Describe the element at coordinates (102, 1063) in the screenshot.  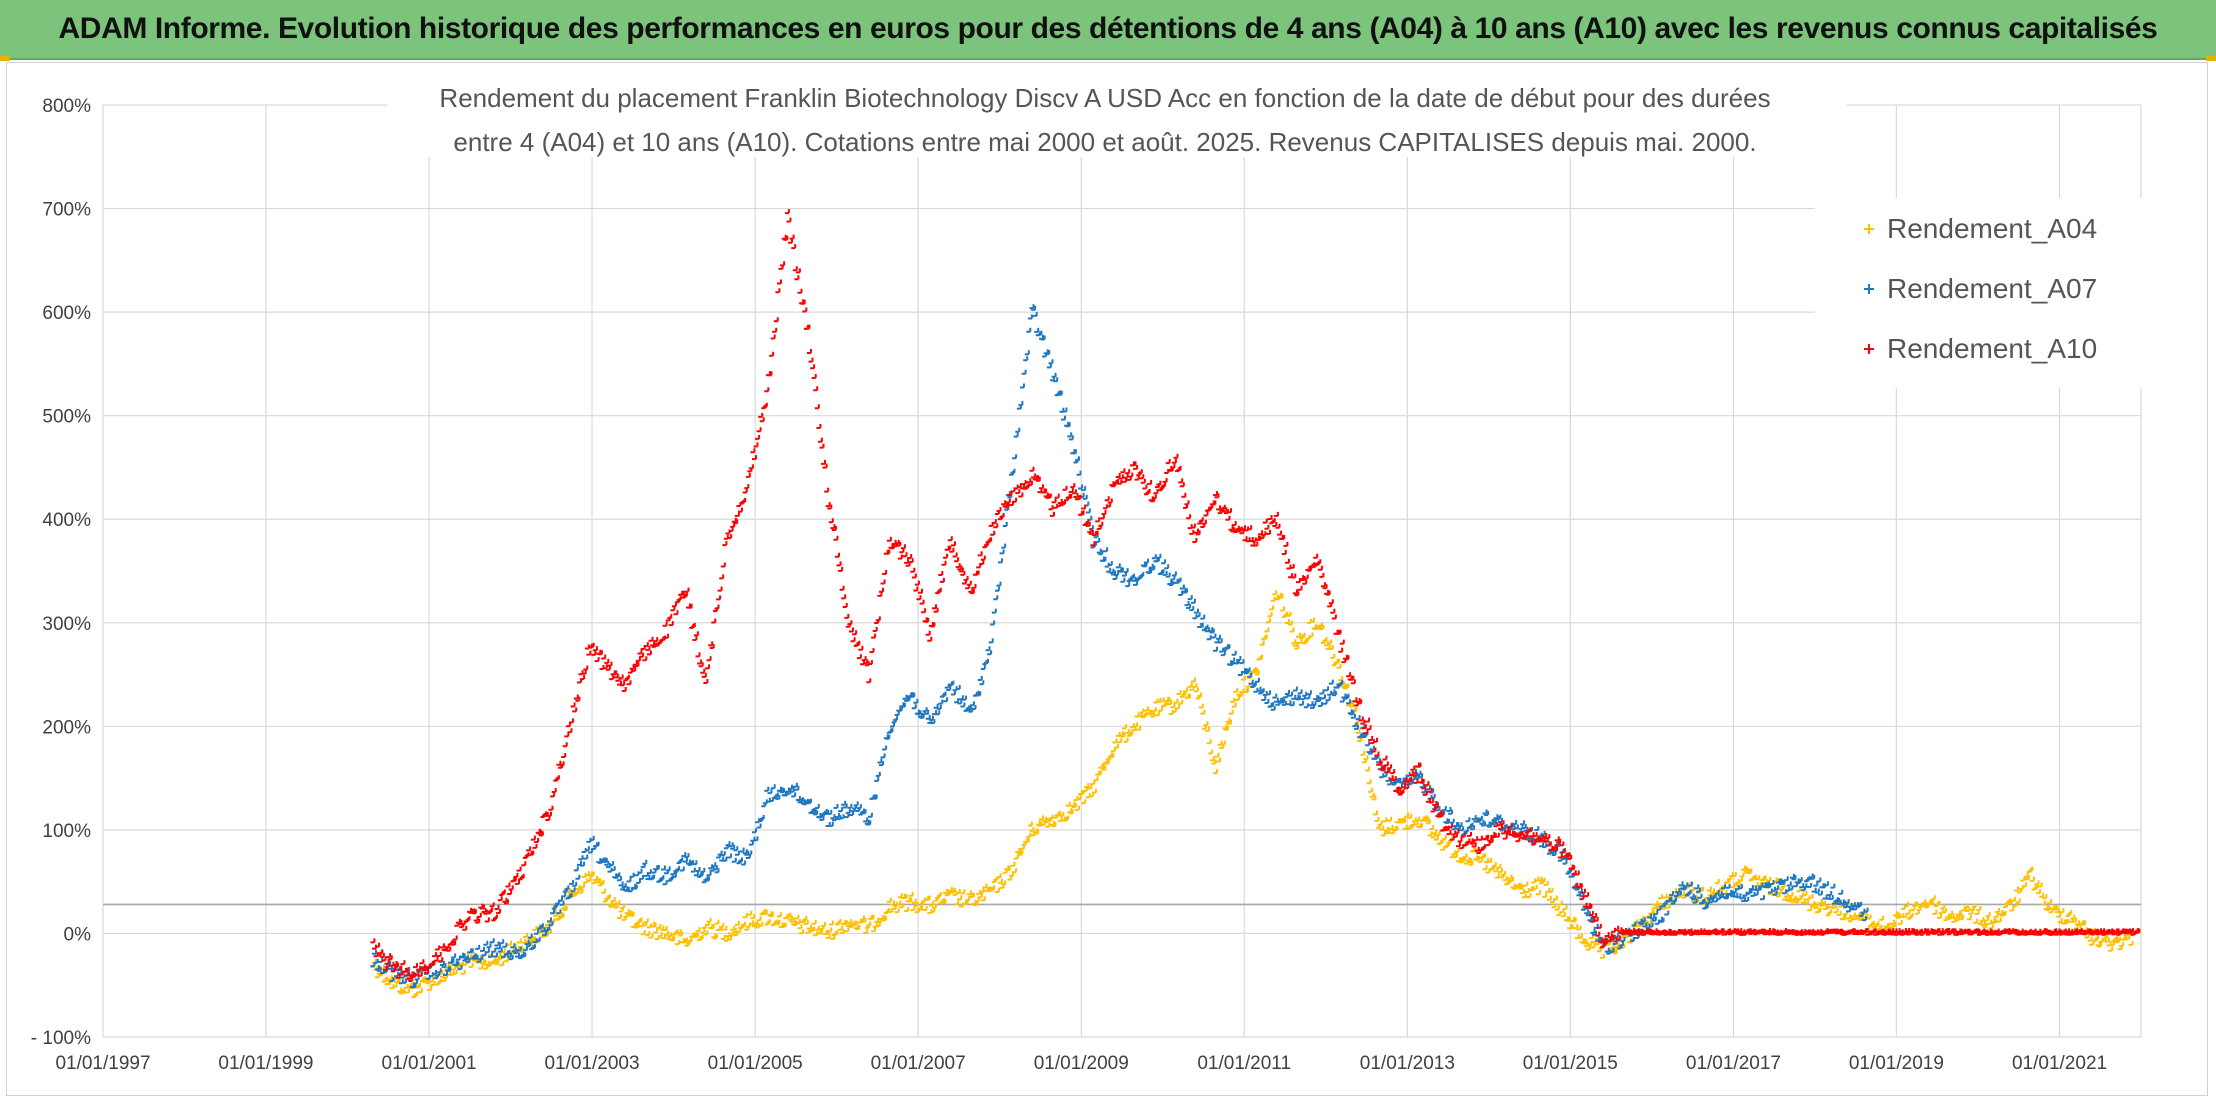
I see `x-tick-label: 01/01/1997` at that location.